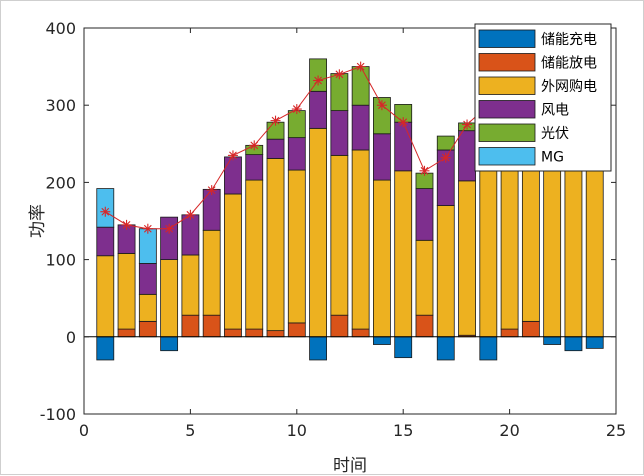 This screenshot has height=476, width=644. What do you see at coordinates (569, 87) in the screenshot?
I see `legend-entry-label: 外网购电` at bounding box center [569, 87].